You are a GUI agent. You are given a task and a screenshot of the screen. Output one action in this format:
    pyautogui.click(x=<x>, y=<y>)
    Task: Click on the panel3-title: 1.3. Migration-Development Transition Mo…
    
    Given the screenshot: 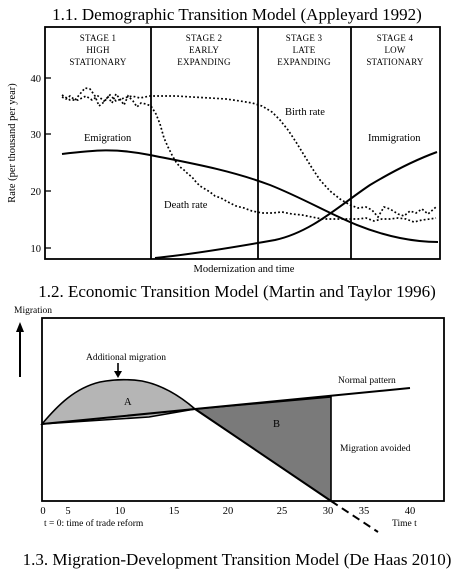 What is the action you would take?
    pyautogui.click(x=237, y=559)
    